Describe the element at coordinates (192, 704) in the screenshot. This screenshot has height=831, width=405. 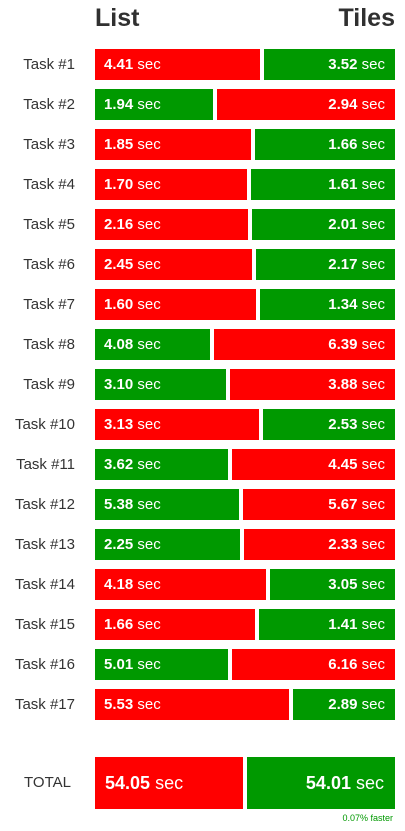
I see `list-bar-task-17: 5.53 sec` at that location.